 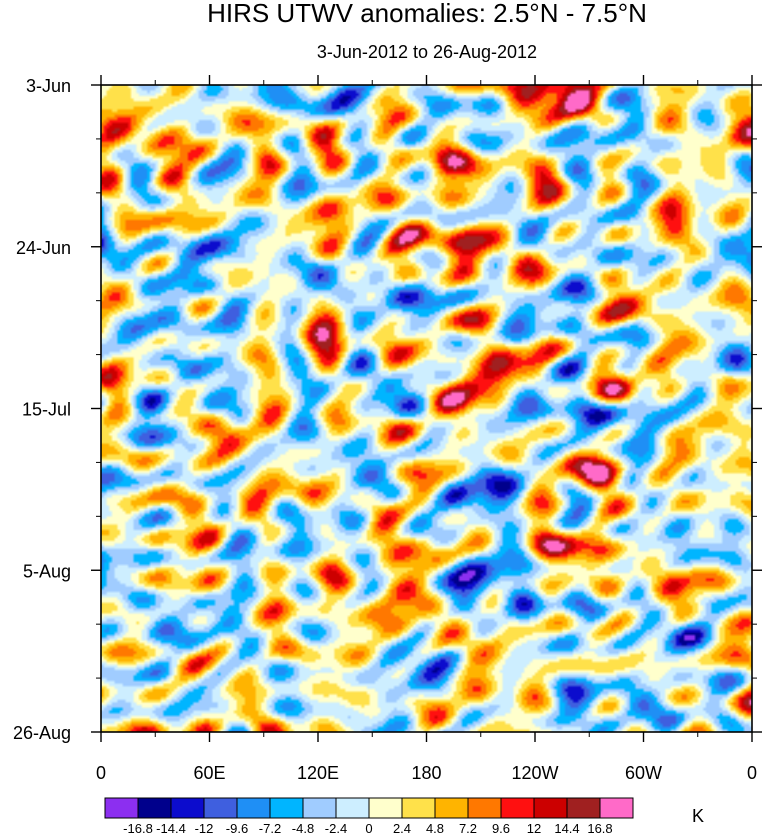 I want to click on colorbar-tick-label: 2.4, so click(x=402, y=827).